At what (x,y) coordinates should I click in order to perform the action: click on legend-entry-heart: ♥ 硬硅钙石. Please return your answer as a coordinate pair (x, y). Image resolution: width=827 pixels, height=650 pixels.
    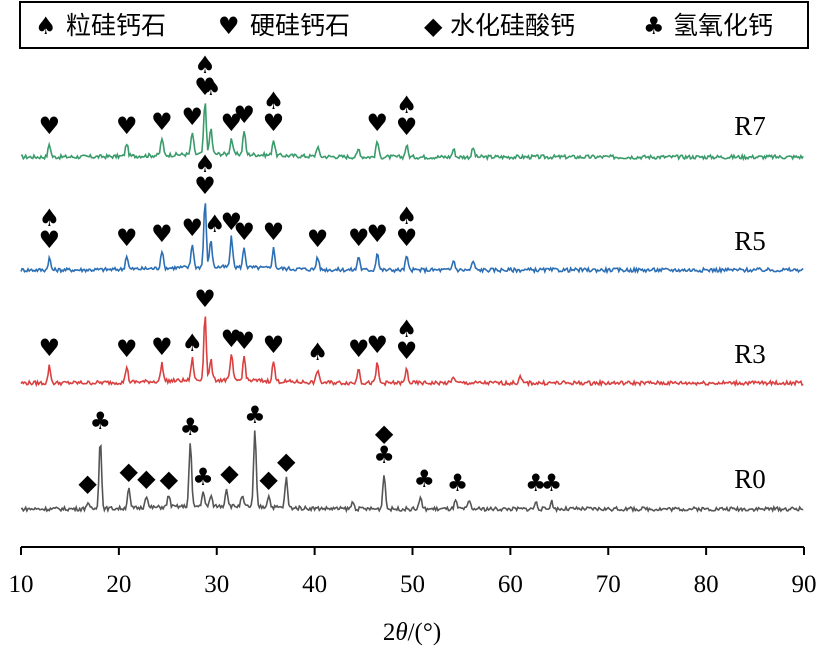
    Looking at the image, I should click on (284, 25).